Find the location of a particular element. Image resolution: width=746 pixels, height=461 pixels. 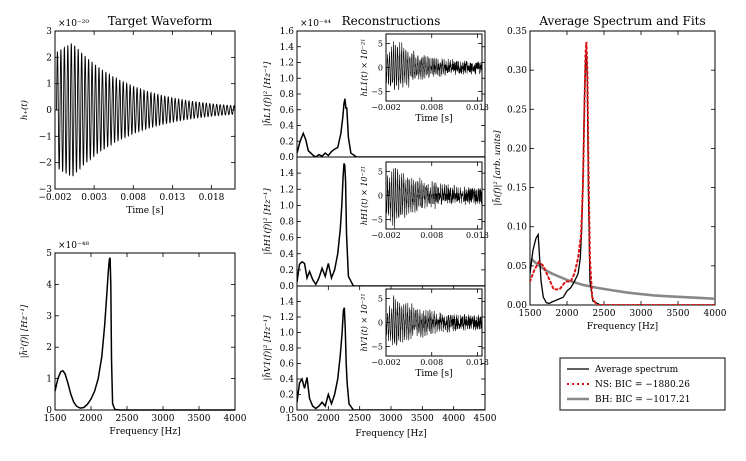

y-tick-label: 3 is located at coordinates (49, 32).